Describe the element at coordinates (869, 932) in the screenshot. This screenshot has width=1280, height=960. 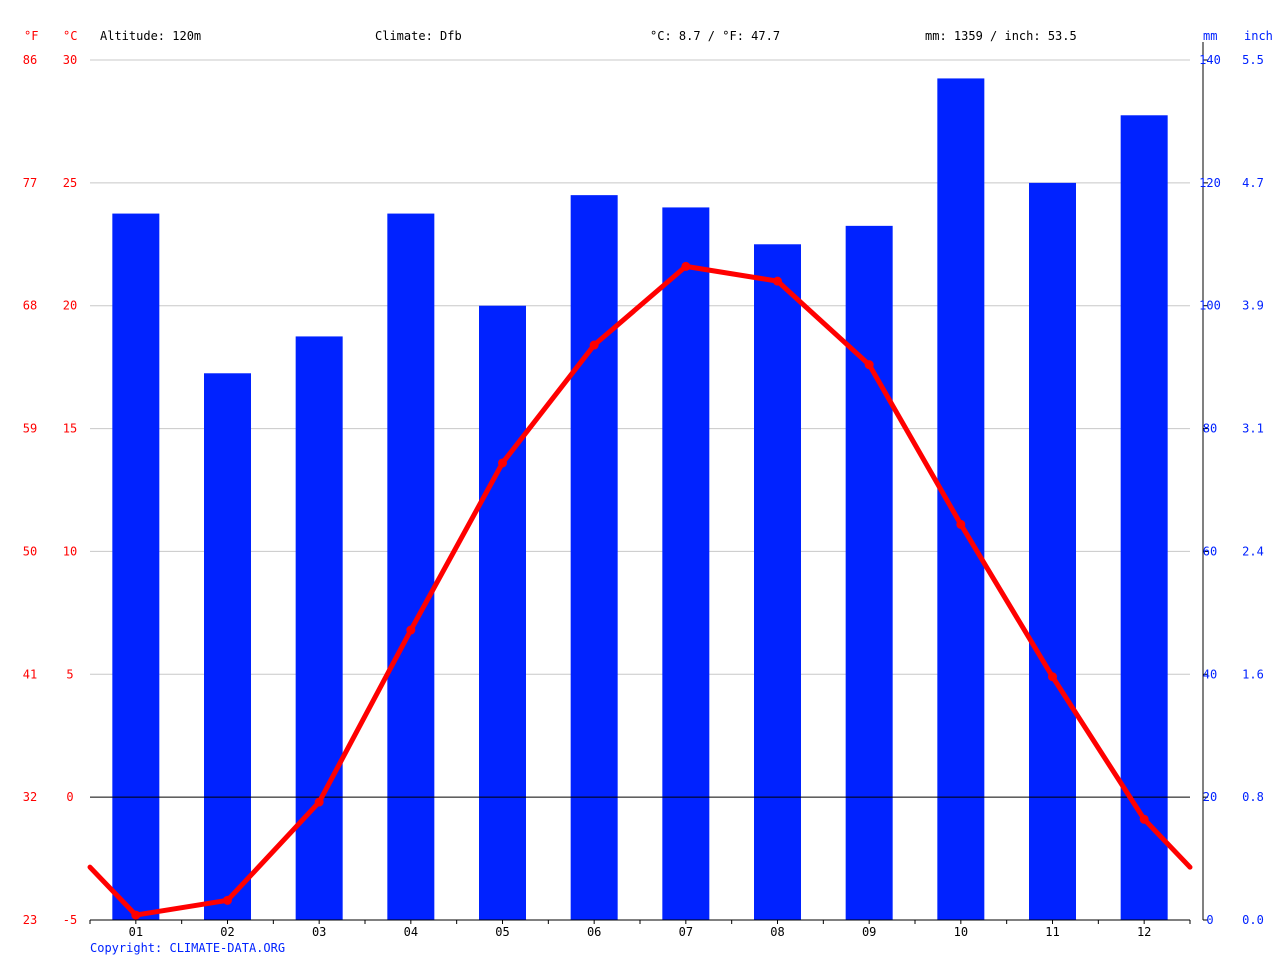
I see `month-tick-label: 09` at that location.